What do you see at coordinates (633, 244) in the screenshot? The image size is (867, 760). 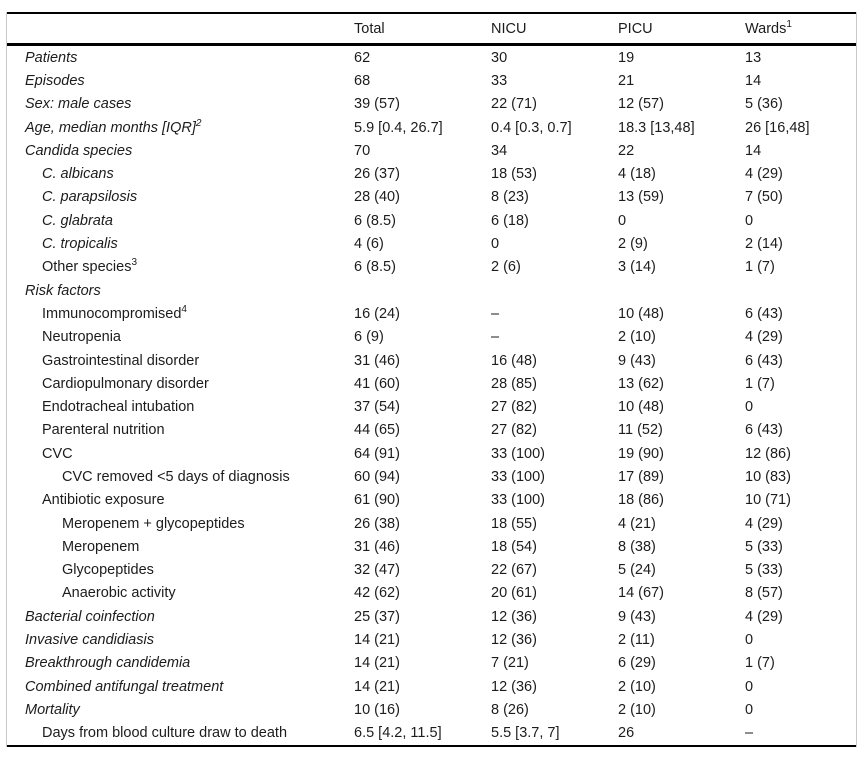 I see `value-cell: 2 (9)` at bounding box center [633, 244].